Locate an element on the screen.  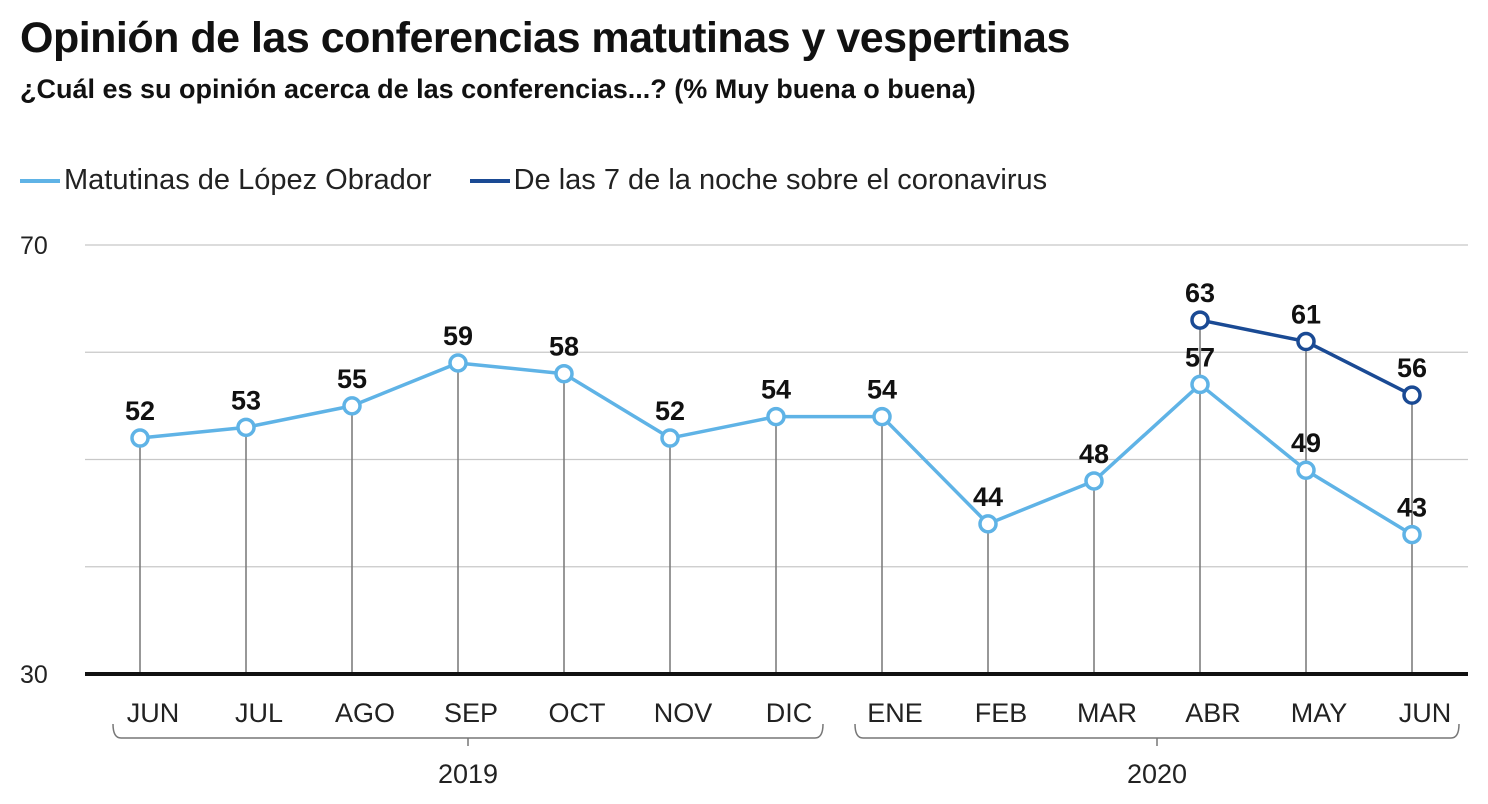
legend-item-matutinas: Matutinas de López Obrador is located at coordinates (226, 180).